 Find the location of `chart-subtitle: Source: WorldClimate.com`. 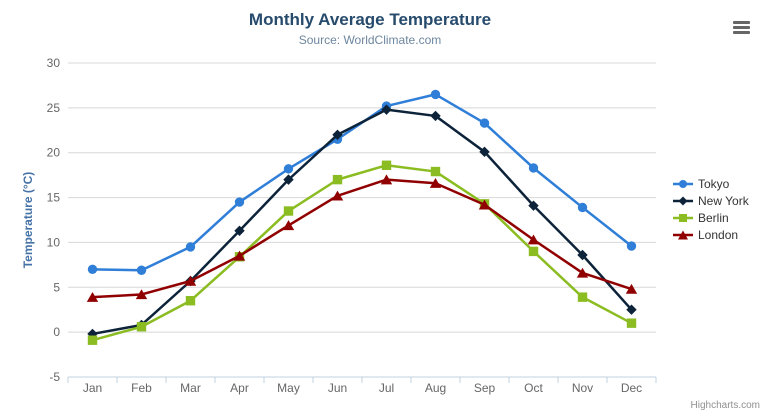

chart-subtitle: Source: WorldClimate.com is located at coordinates (370, 40).